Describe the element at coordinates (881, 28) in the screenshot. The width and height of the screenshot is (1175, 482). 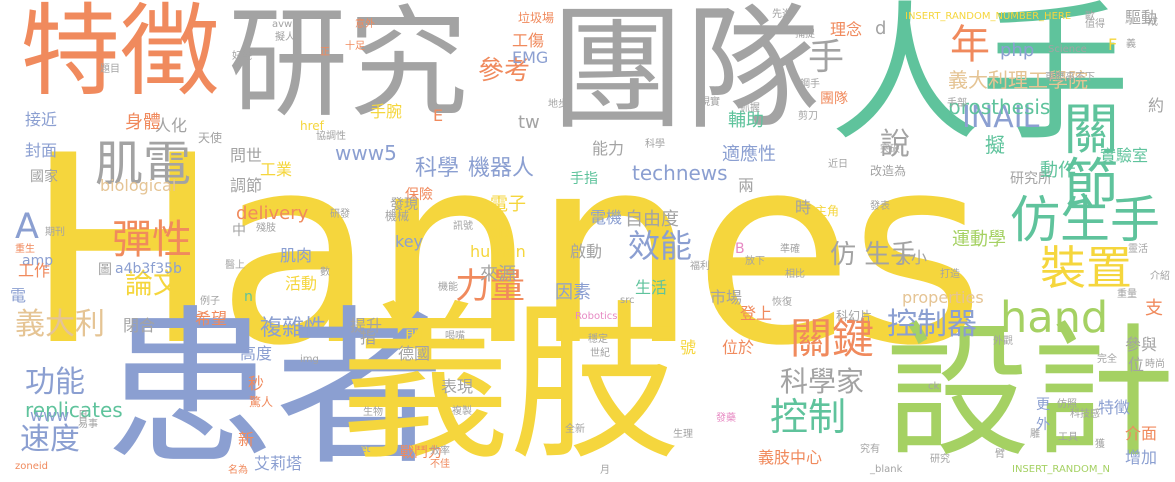
I see `word-d: d` at that location.